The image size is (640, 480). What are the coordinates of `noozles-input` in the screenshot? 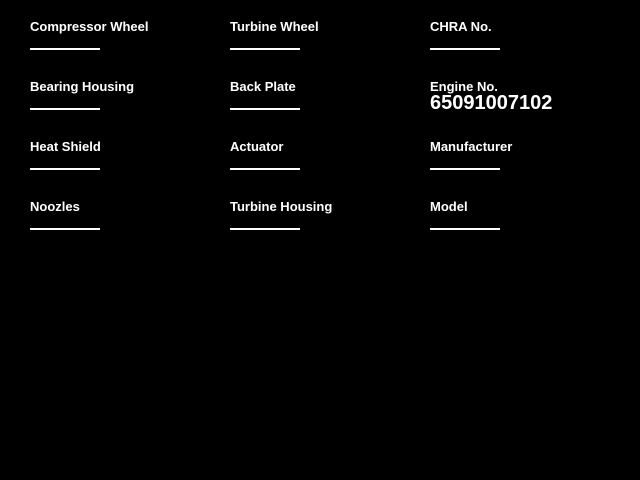 It's located at (65, 229).